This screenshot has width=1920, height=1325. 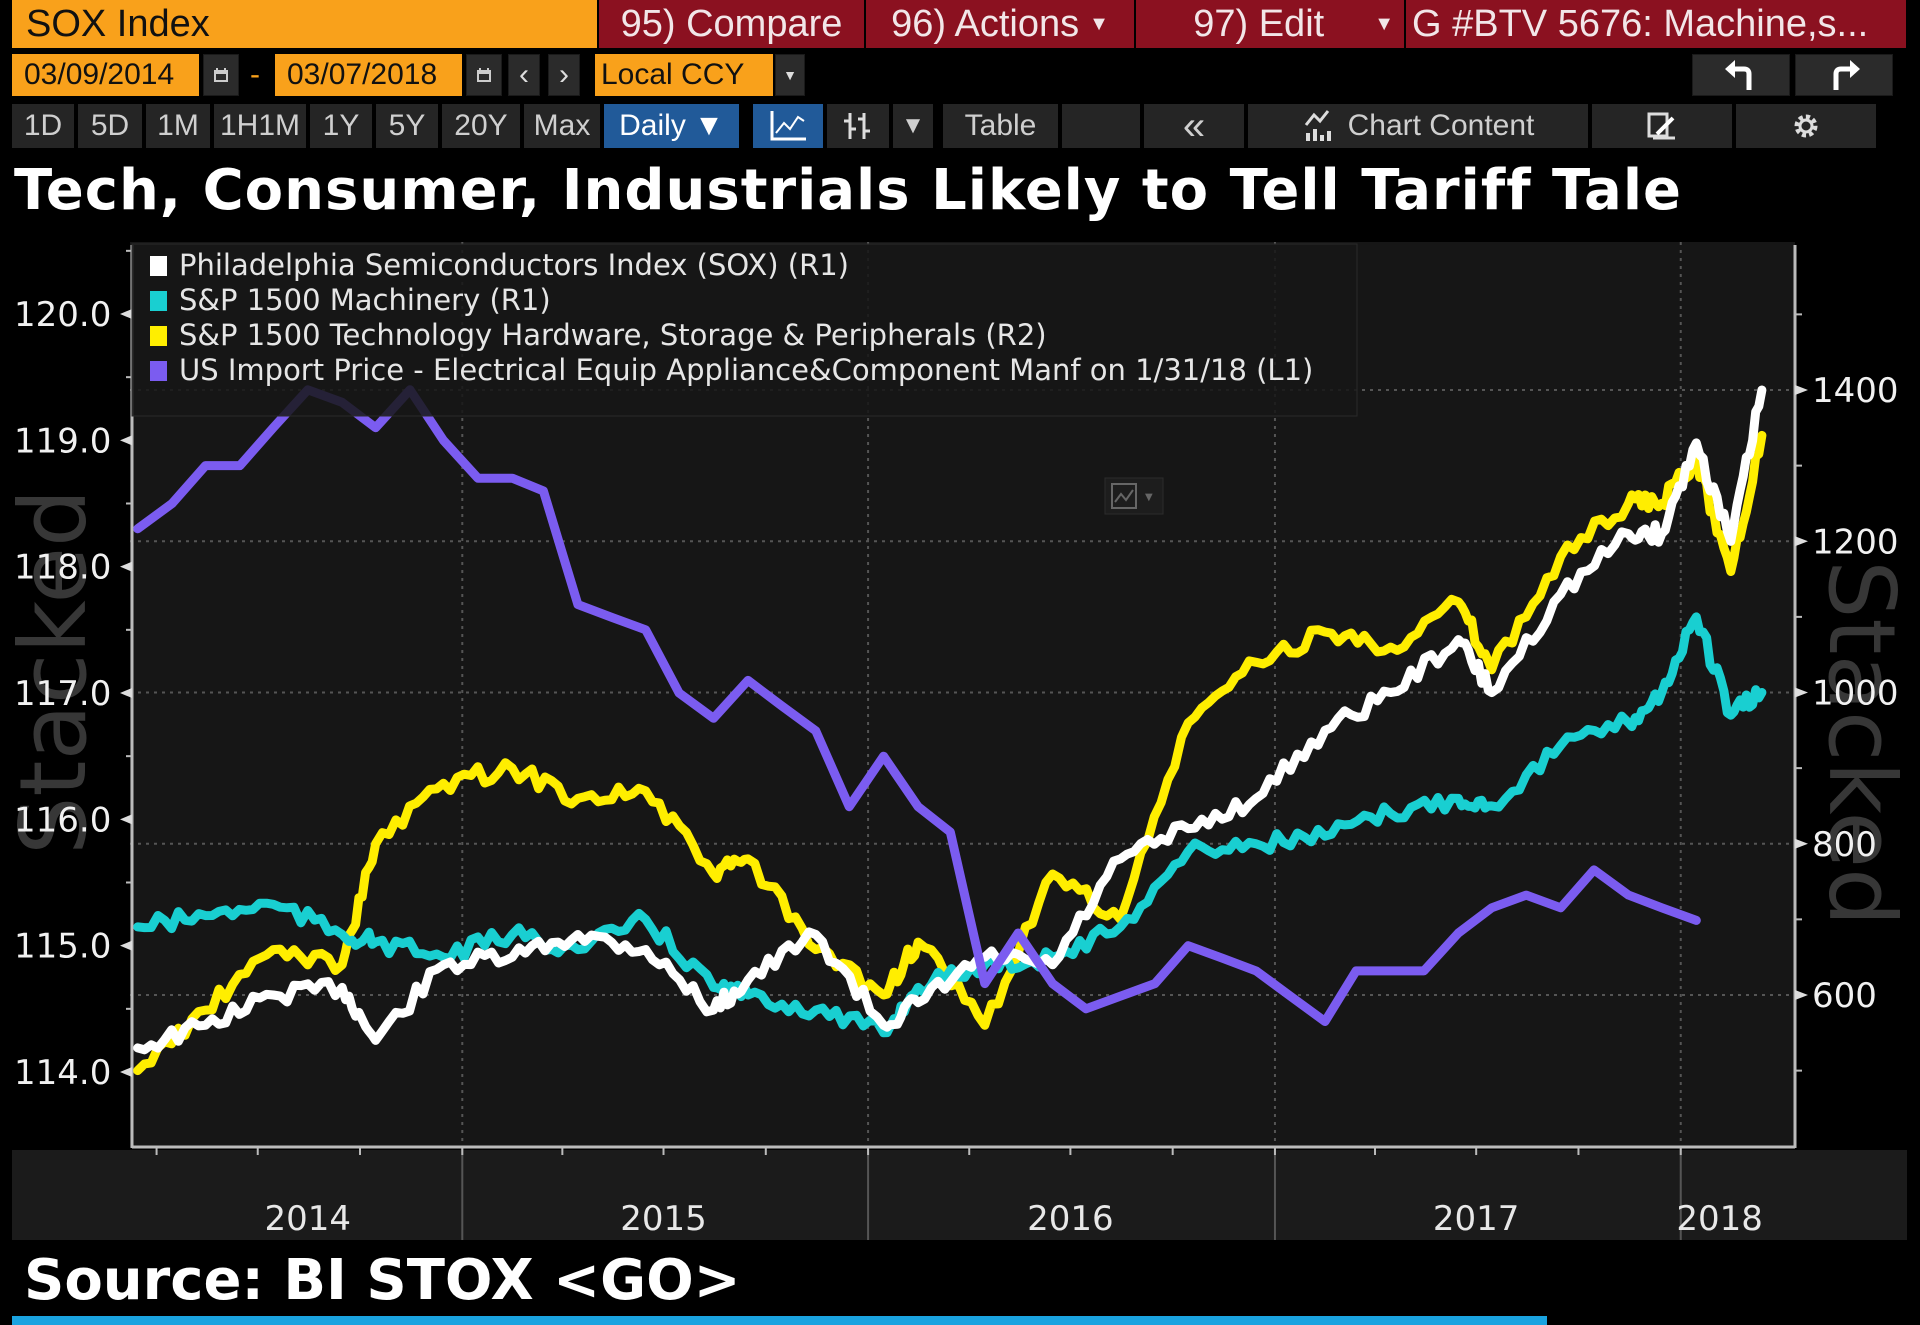 What do you see at coordinates (407, 126) in the screenshot?
I see `range-5y-button: 5Y` at bounding box center [407, 126].